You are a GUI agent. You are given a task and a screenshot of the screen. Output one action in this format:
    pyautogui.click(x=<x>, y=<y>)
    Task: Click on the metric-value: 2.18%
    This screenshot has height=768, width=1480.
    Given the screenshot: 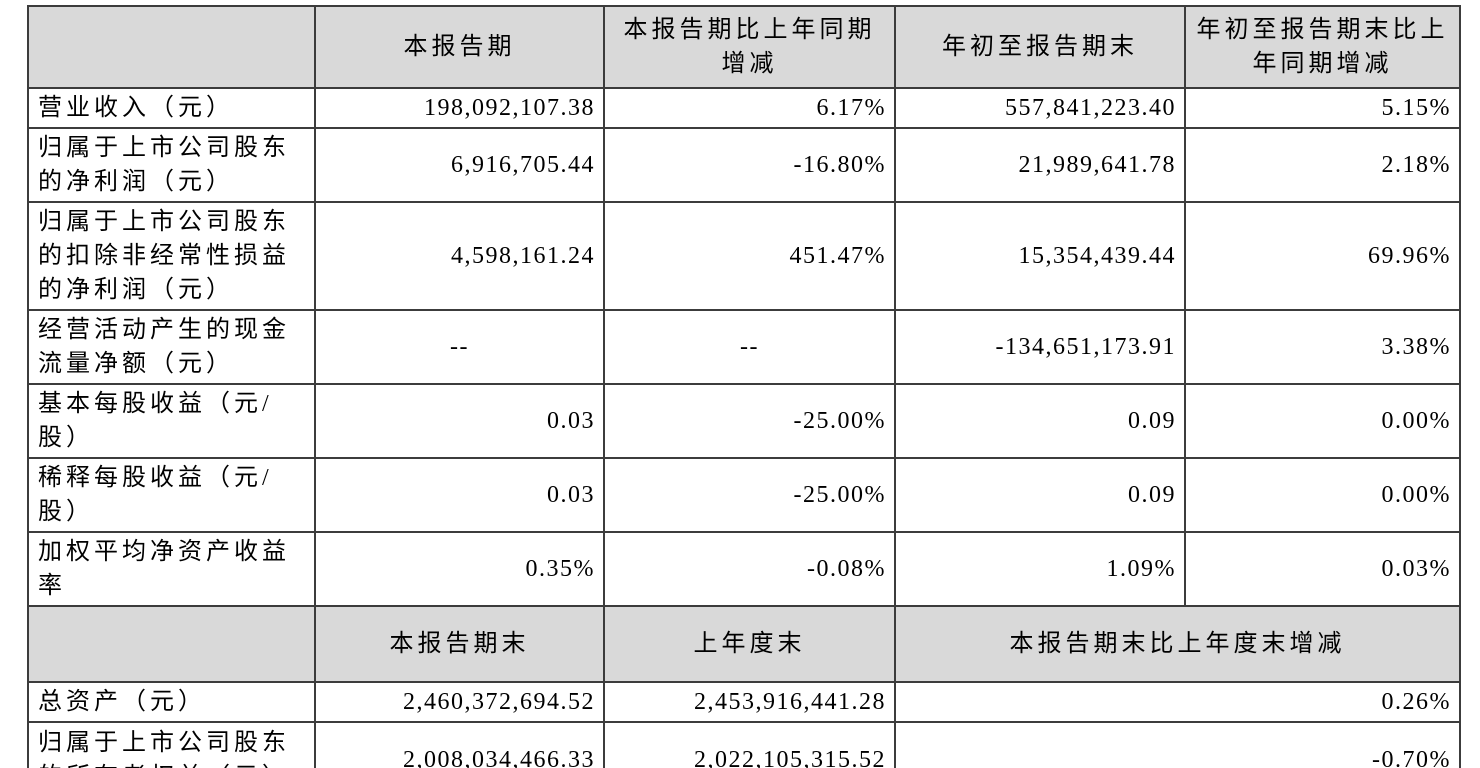 What is the action you would take?
    pyautogui.click(x=1322, y=165)
    